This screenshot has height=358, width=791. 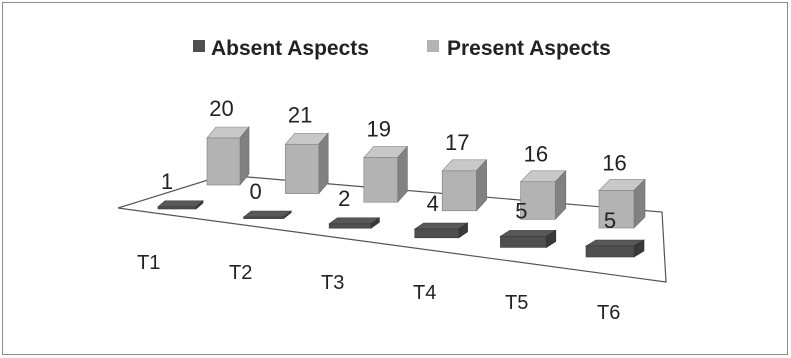 I want to click on bar-absent-t5, so click(x=528, y=238).